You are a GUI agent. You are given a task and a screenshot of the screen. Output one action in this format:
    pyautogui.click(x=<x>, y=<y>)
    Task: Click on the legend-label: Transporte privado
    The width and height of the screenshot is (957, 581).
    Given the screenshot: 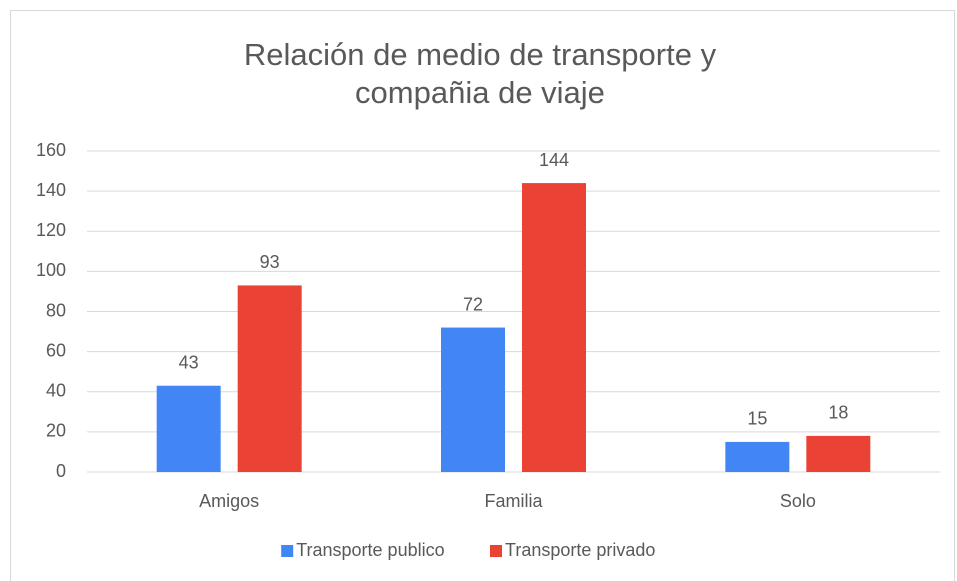 What is the action you would take?
    pyautogui.click(x=580, y=550)
    